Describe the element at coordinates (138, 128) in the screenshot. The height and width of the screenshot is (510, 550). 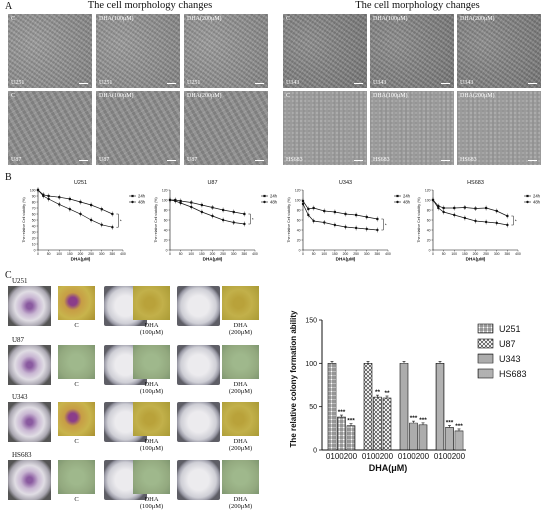
I see `micrograph-tile: DHA(100μM) U87` at that location.